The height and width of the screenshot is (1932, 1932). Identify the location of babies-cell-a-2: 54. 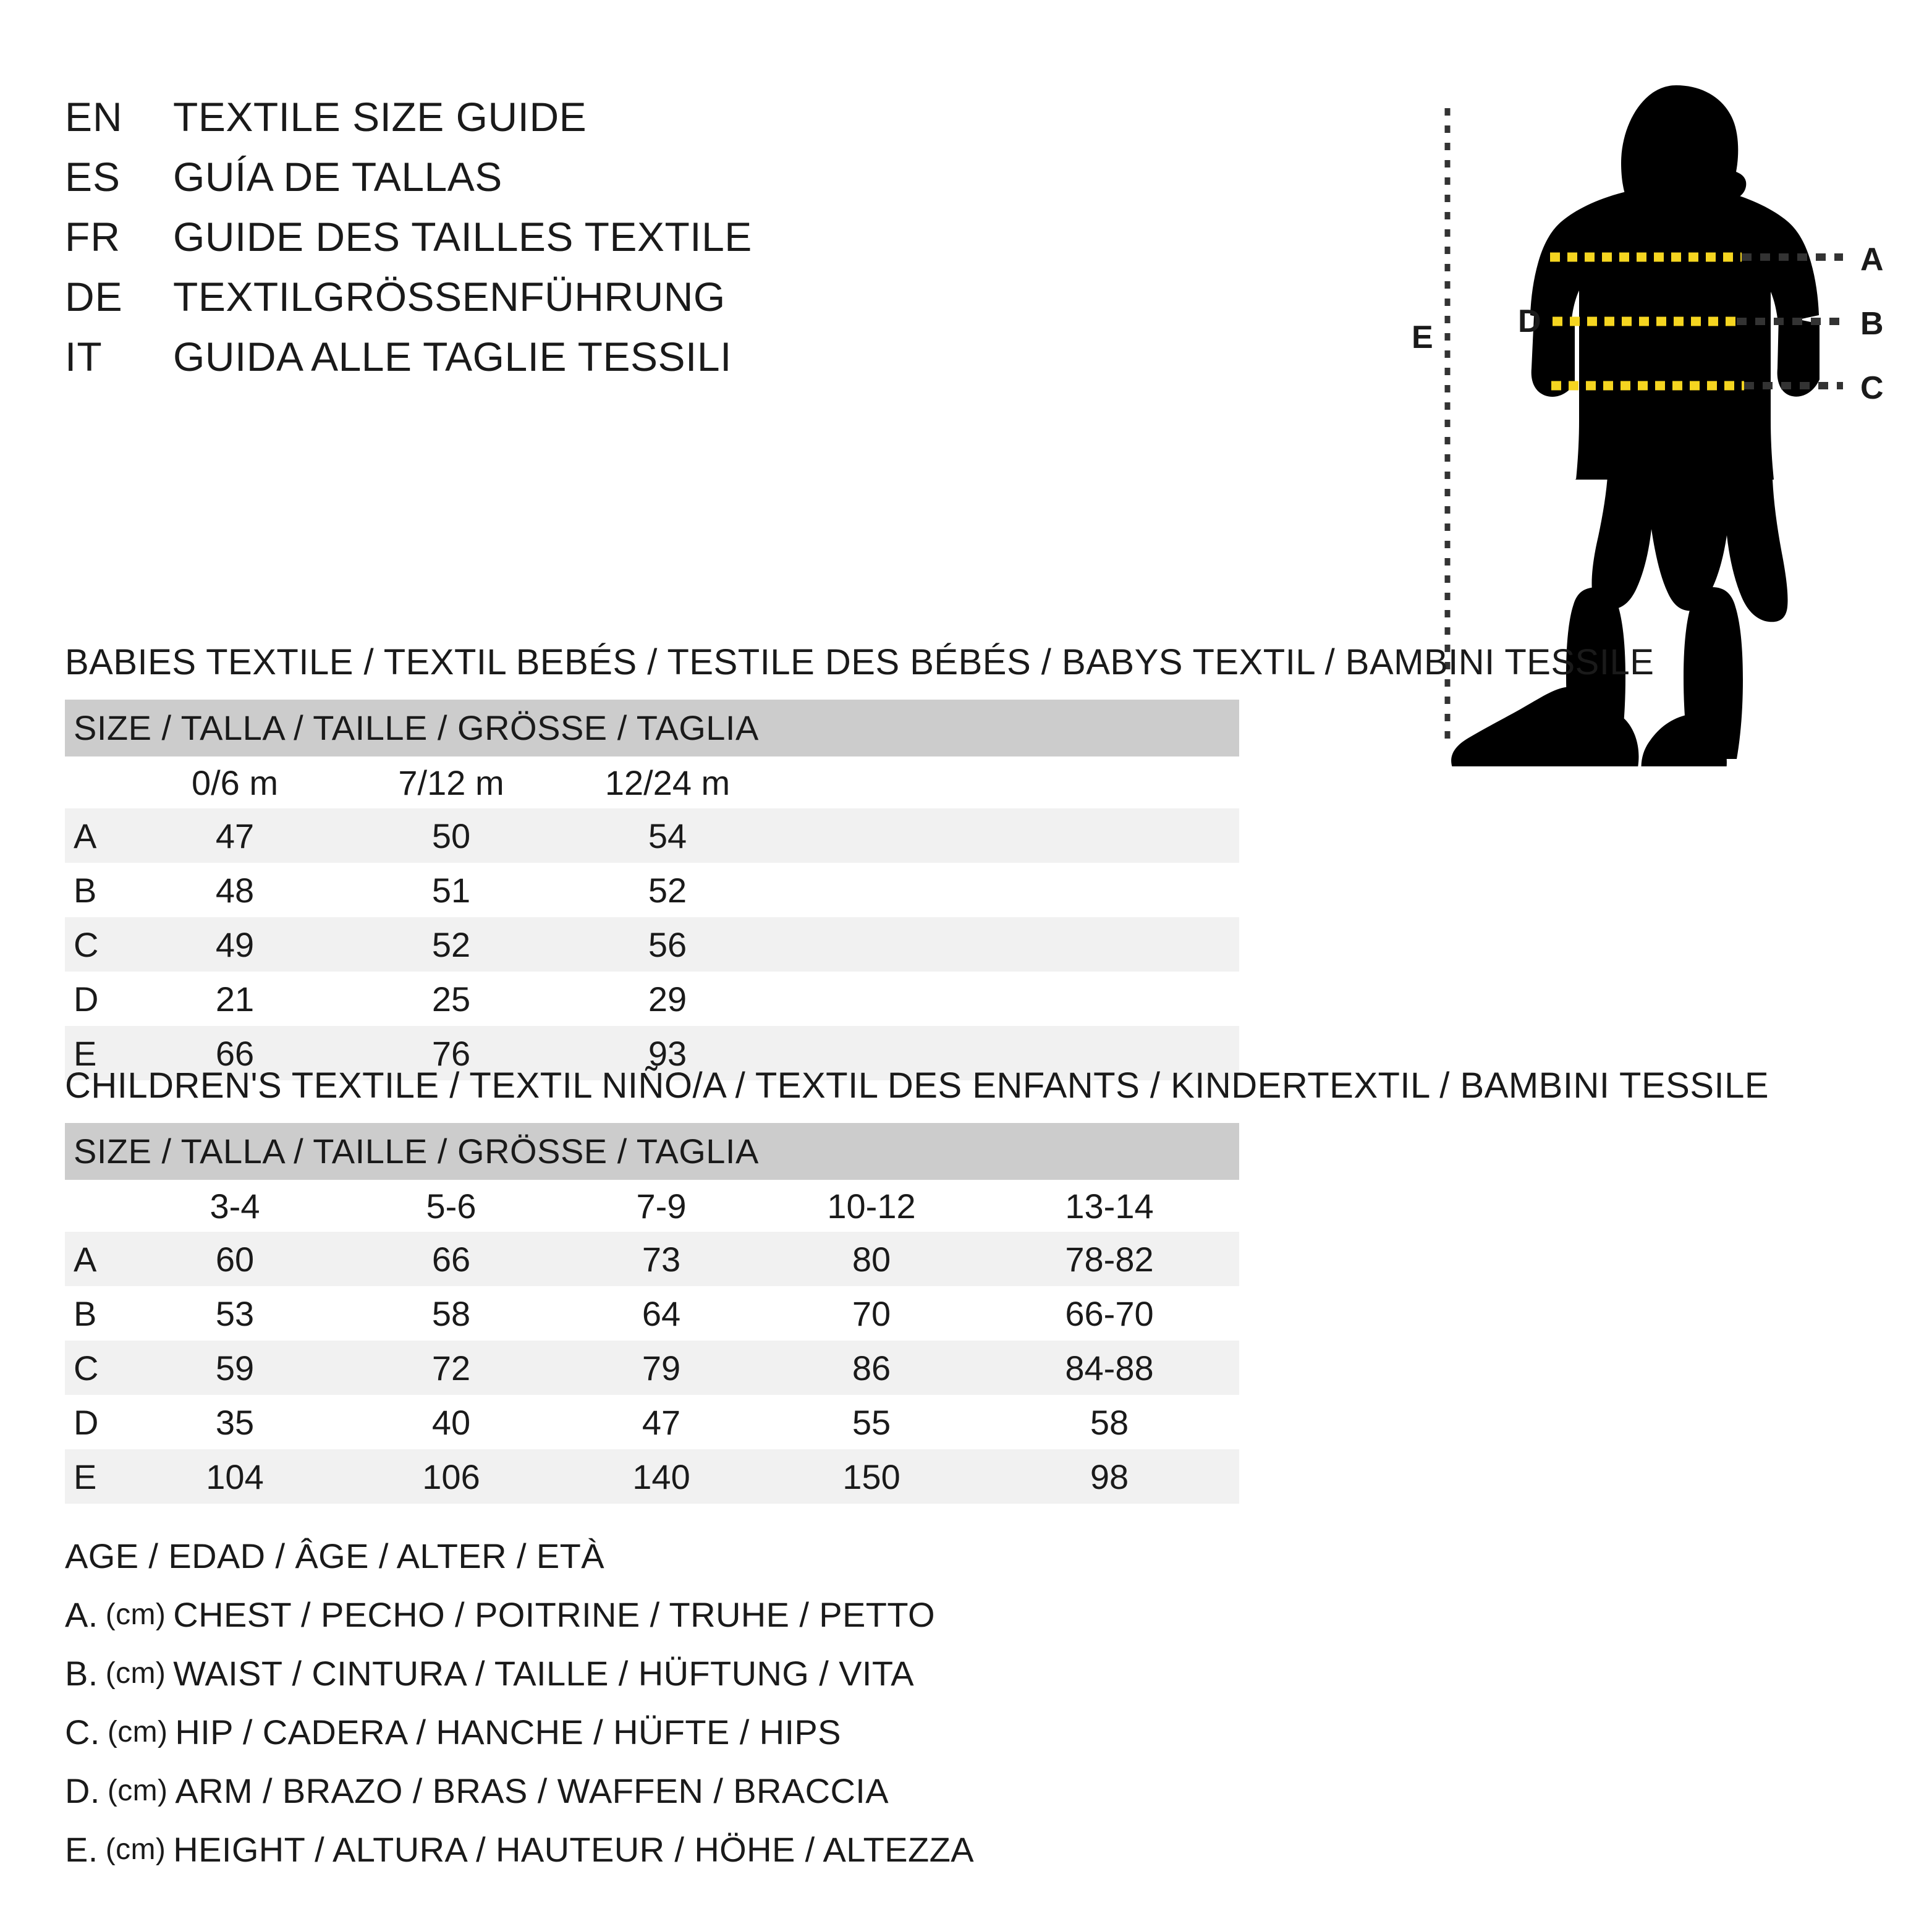
(667, 835).